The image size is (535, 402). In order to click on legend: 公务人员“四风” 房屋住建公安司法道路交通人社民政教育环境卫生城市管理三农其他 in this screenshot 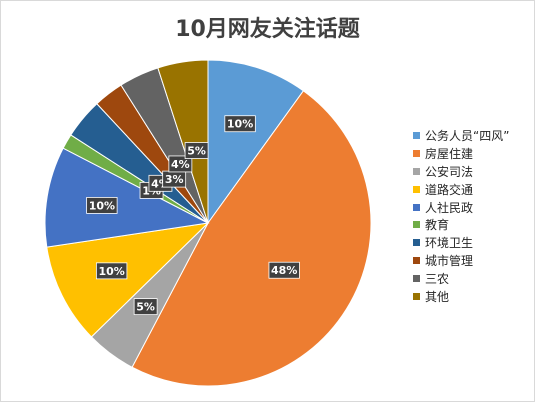, I will do `click(461, 216)`.